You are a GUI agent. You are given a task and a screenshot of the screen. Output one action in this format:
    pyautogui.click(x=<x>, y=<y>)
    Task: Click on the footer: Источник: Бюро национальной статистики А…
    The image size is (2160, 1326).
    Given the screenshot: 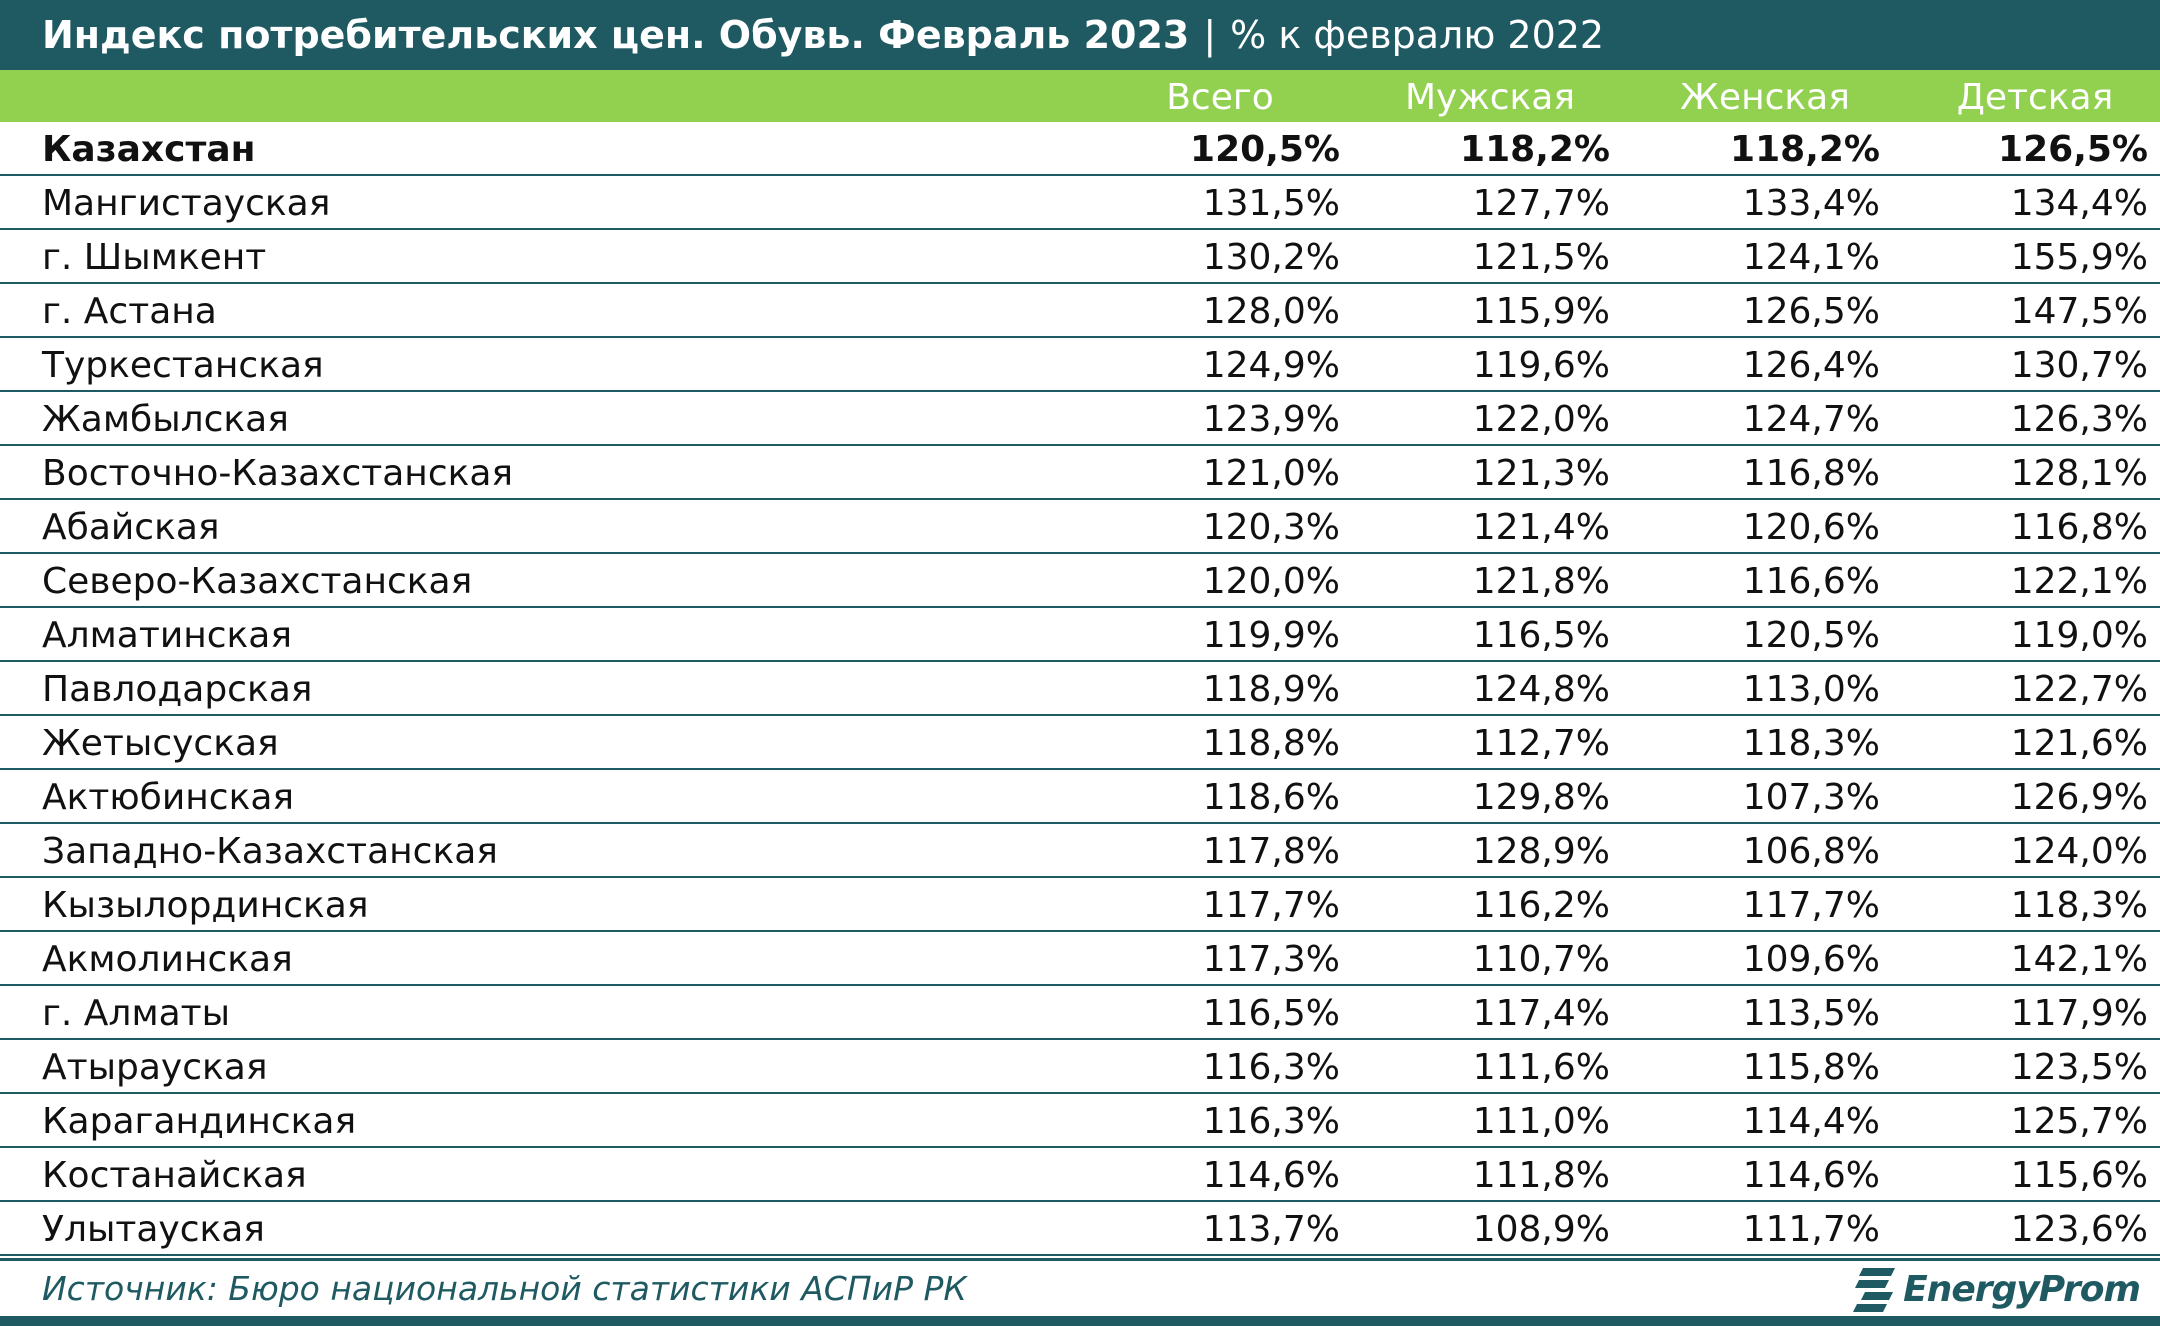 What is the action you would take?
    pyautogui.click(x=1080, y=1285)
    